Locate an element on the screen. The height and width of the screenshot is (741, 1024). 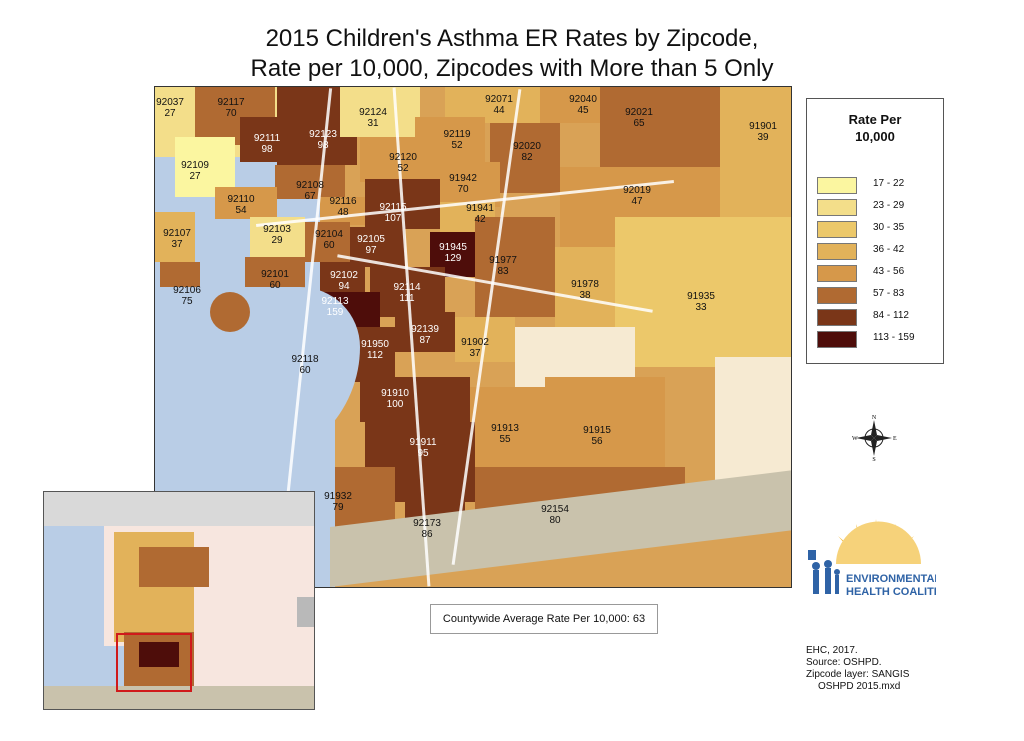
inset-zones-dark is located at coordinates (174, 567).